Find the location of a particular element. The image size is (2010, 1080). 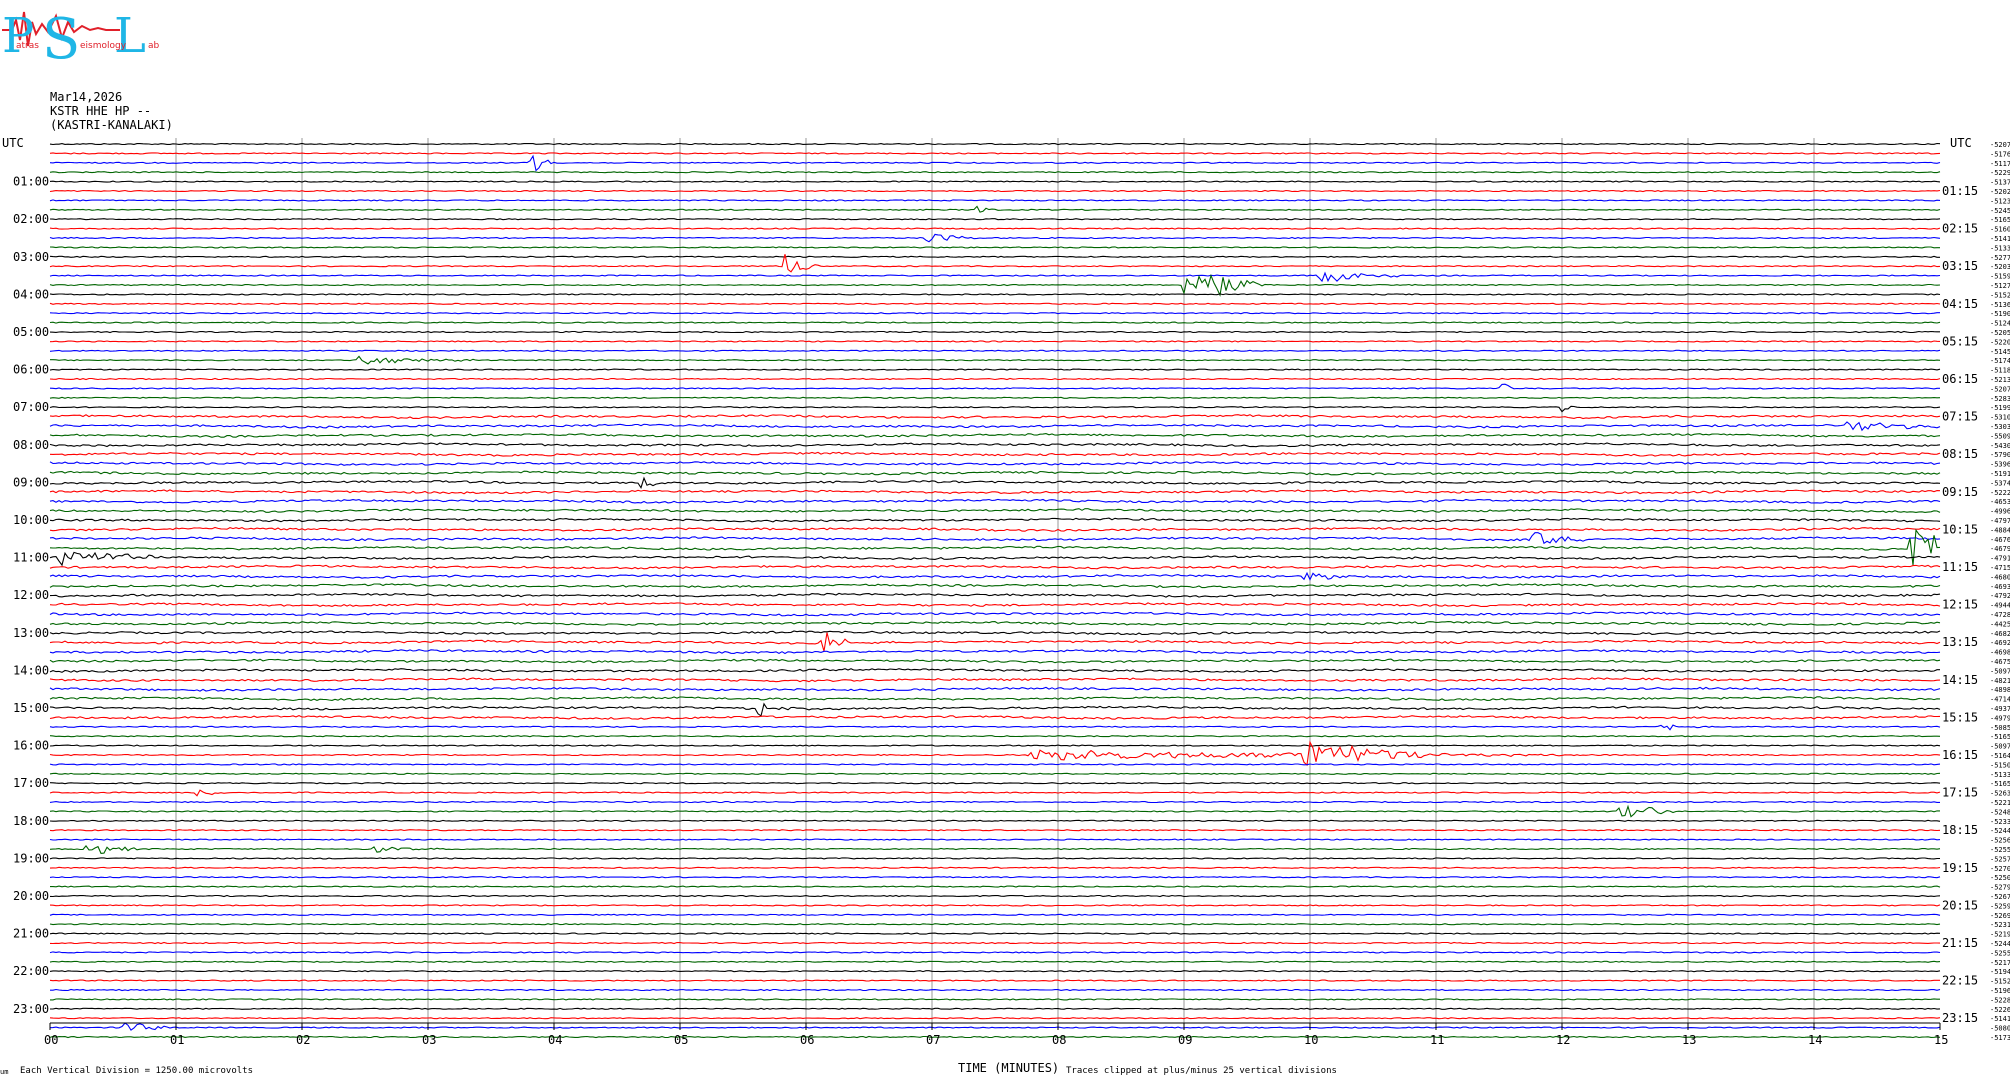

offset-label: -5396 is located at coordinates (2000, 465).